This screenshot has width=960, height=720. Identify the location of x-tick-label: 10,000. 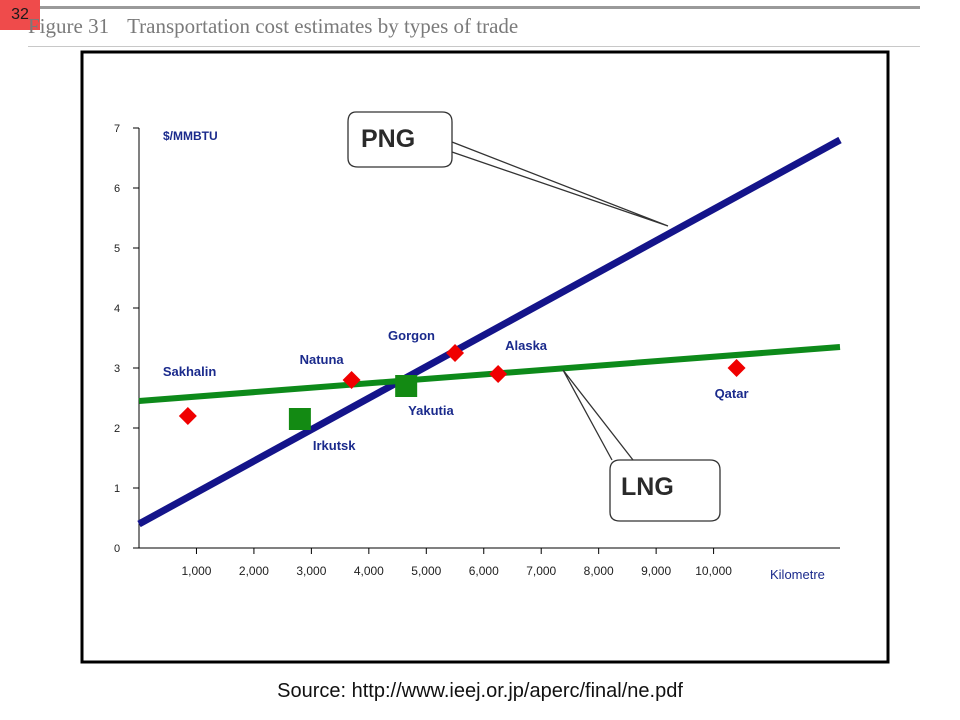
(713, 571).